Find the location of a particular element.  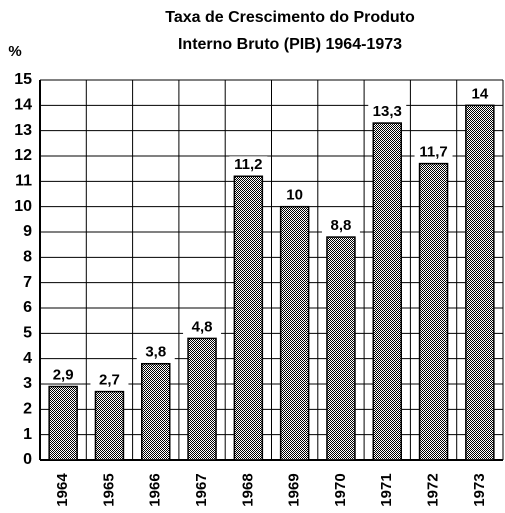

value-label: 2,9 is located at coordinates (63, 375).